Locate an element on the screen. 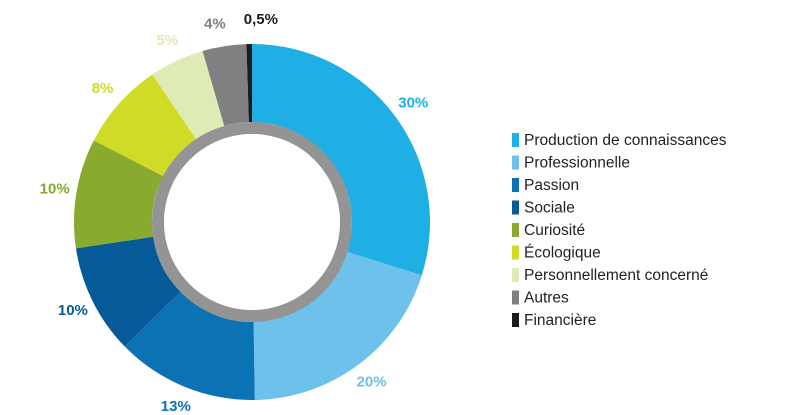  legend-label: Personnellement concerné is located at coordinates (616, 275).